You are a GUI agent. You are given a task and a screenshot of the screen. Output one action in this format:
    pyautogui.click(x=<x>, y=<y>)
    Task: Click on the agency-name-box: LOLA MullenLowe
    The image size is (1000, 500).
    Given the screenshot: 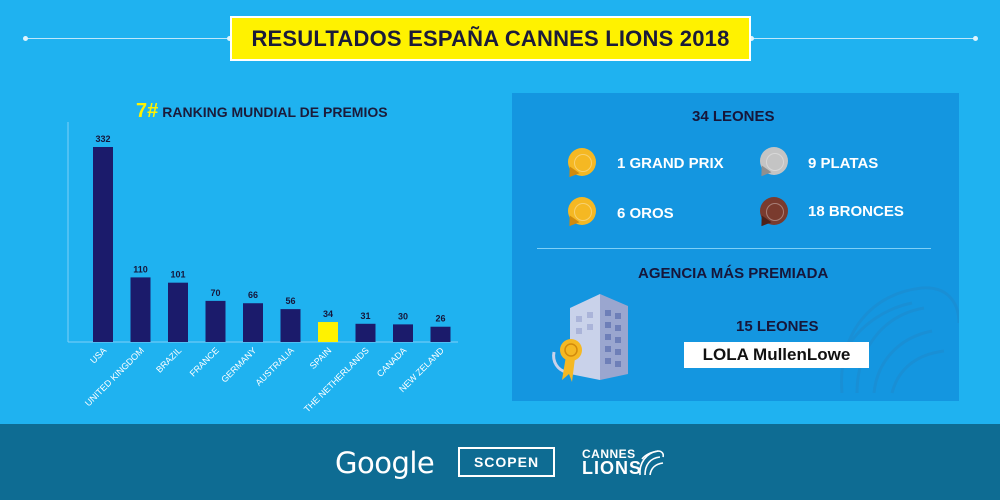 What is the action you would take?
    pyautogui.click(x=776, y=355)
    